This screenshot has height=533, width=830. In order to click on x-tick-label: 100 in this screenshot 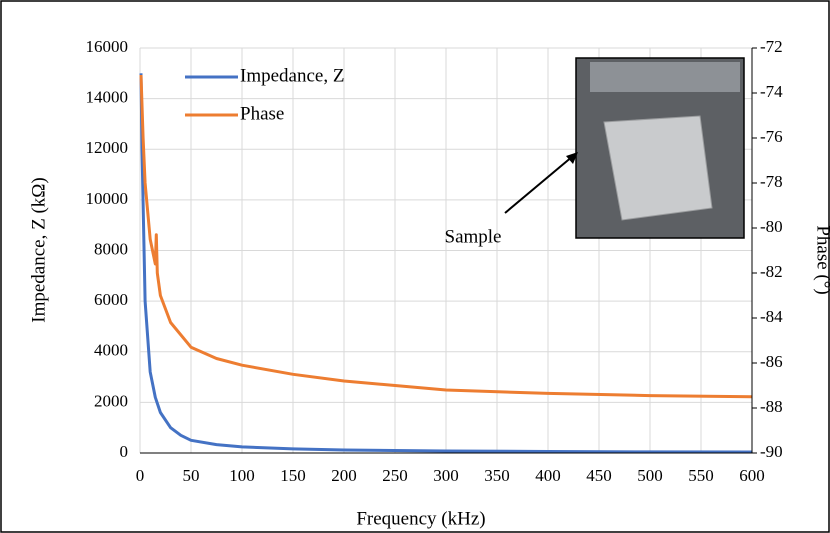, I will do `click(242, 475)`.